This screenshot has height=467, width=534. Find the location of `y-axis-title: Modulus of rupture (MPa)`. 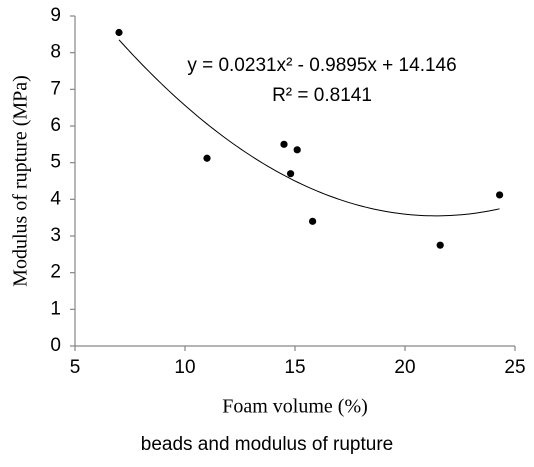

y-axis-title: Modulus of rupture (MPa) is located at coordinates (21, 181).